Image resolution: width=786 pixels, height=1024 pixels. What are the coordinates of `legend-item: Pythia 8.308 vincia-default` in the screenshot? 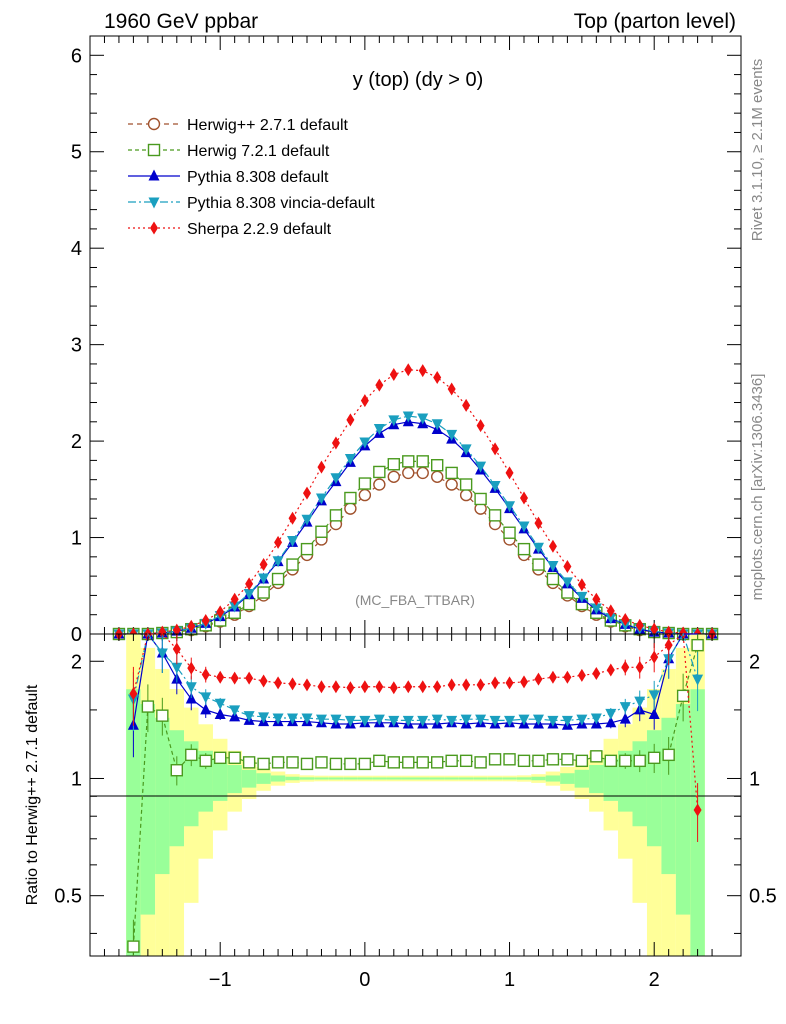 It's located at (251, 203).